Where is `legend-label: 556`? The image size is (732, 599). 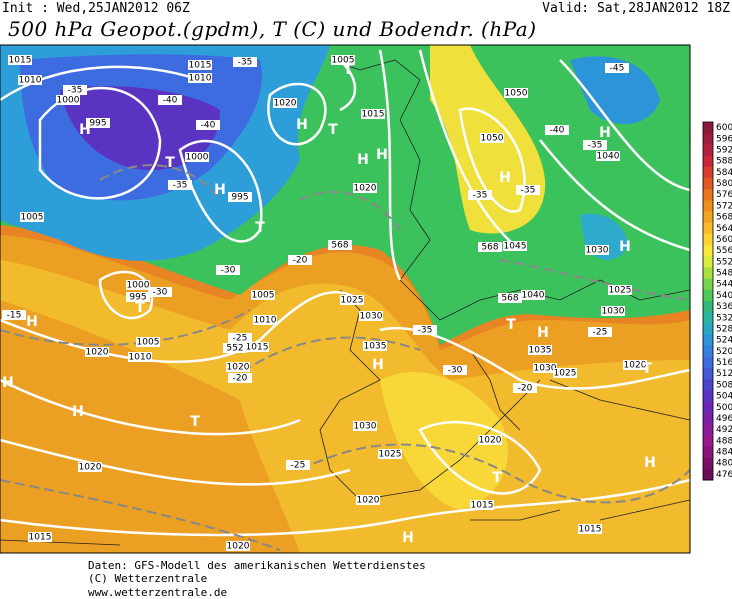 legend-label: 556 is located at coordinates (724, 251).